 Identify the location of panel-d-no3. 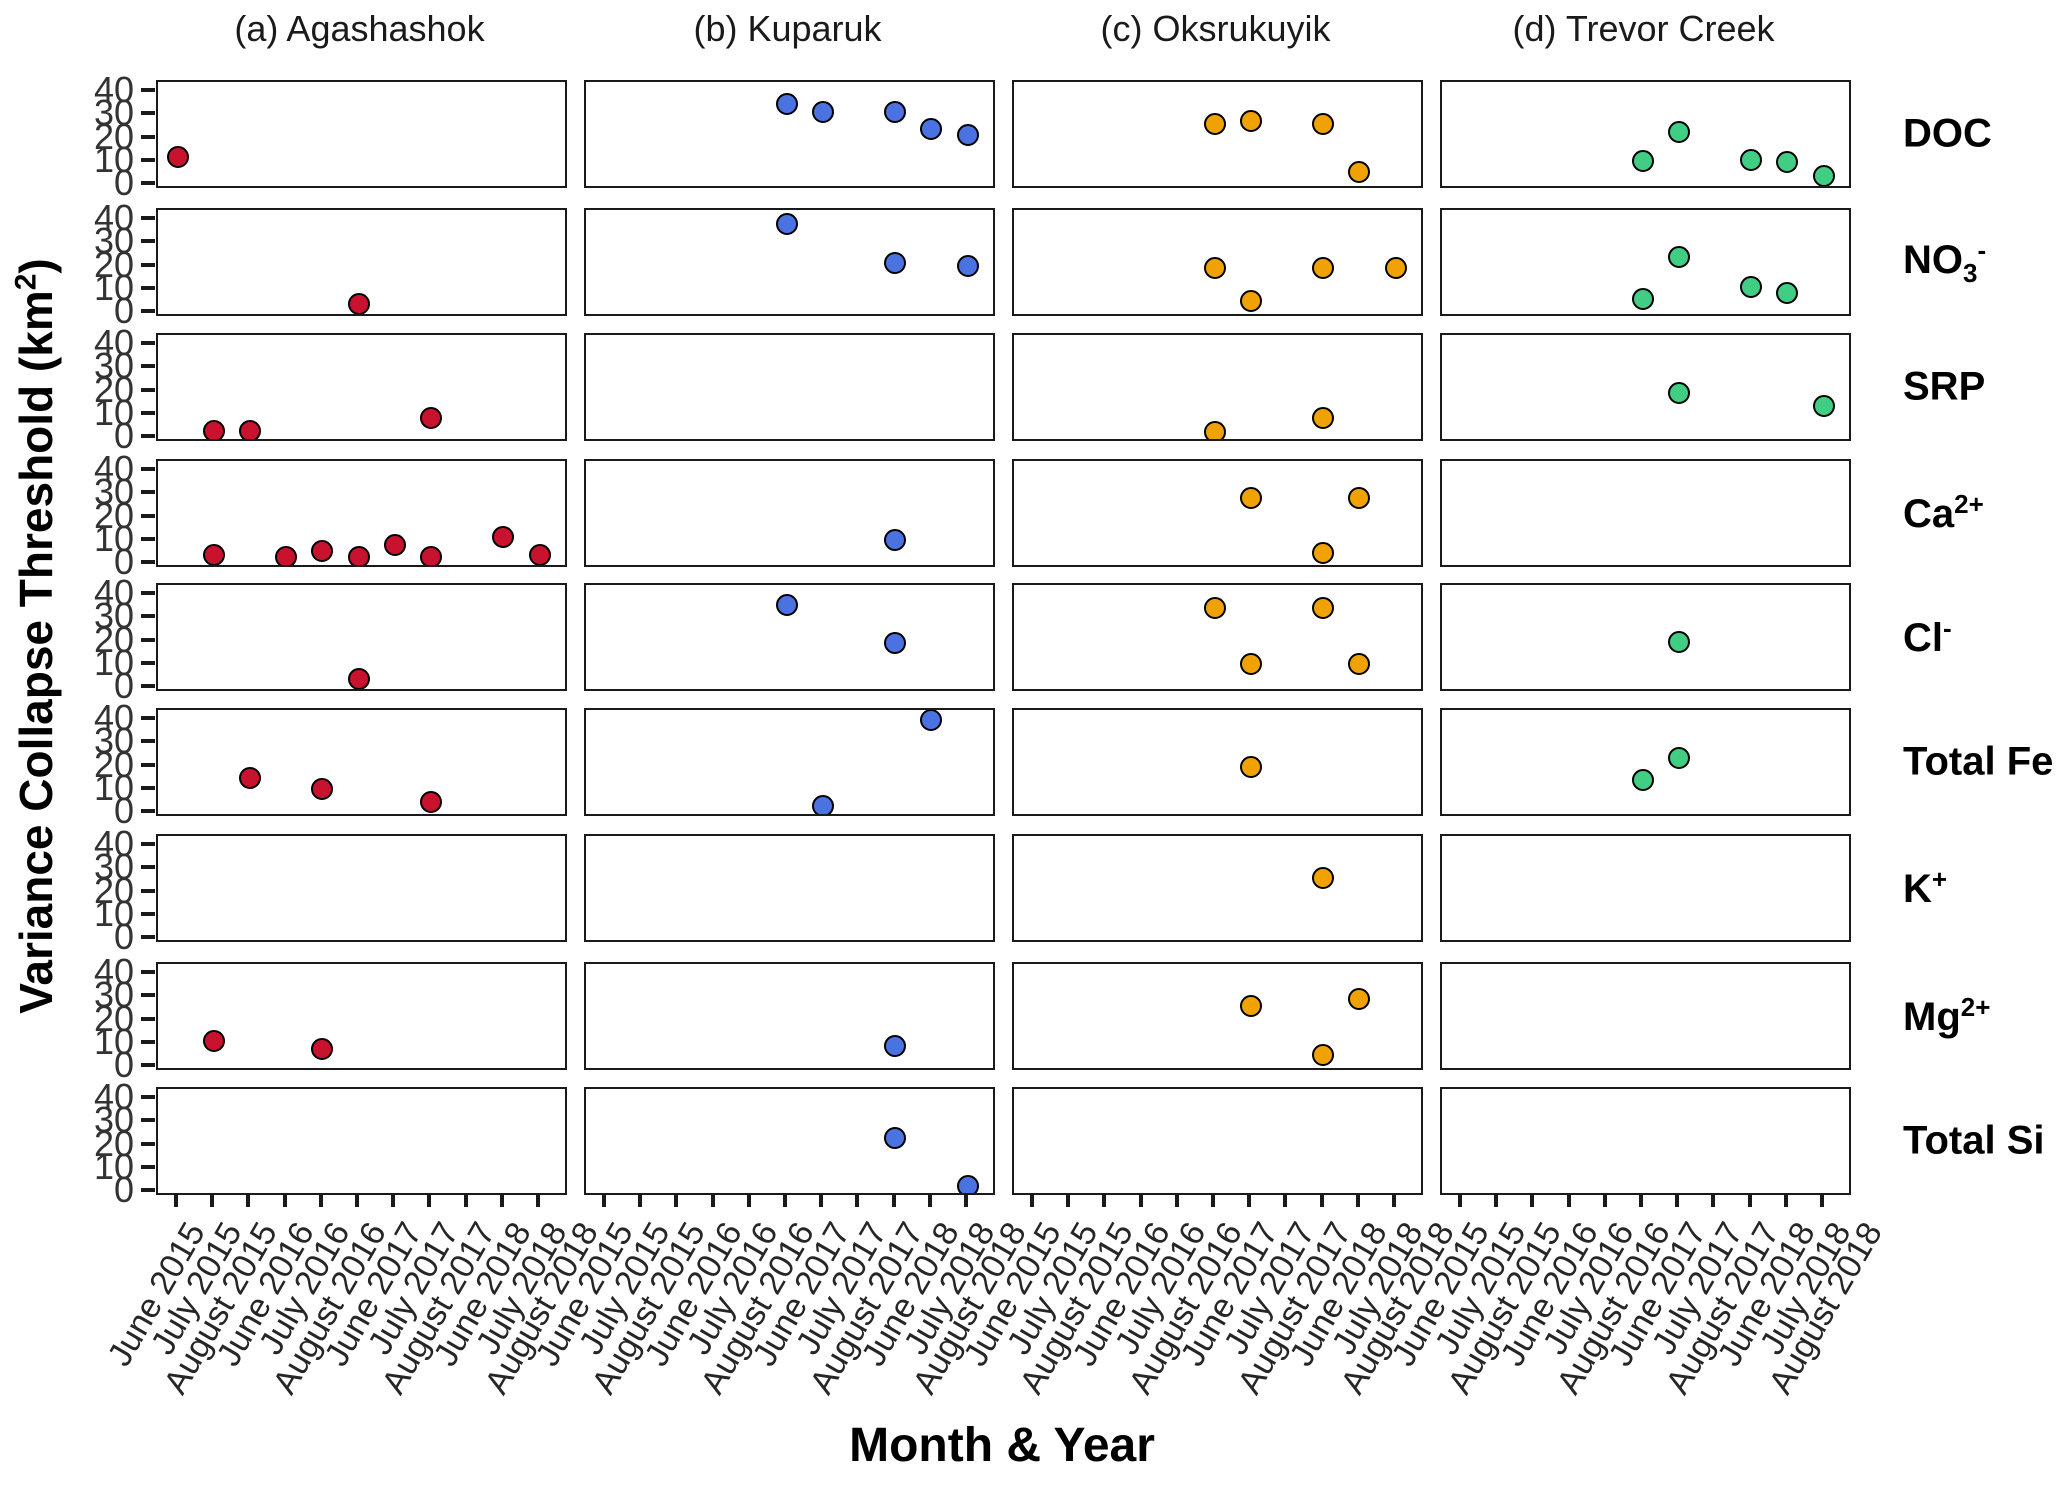
(1645, 262).